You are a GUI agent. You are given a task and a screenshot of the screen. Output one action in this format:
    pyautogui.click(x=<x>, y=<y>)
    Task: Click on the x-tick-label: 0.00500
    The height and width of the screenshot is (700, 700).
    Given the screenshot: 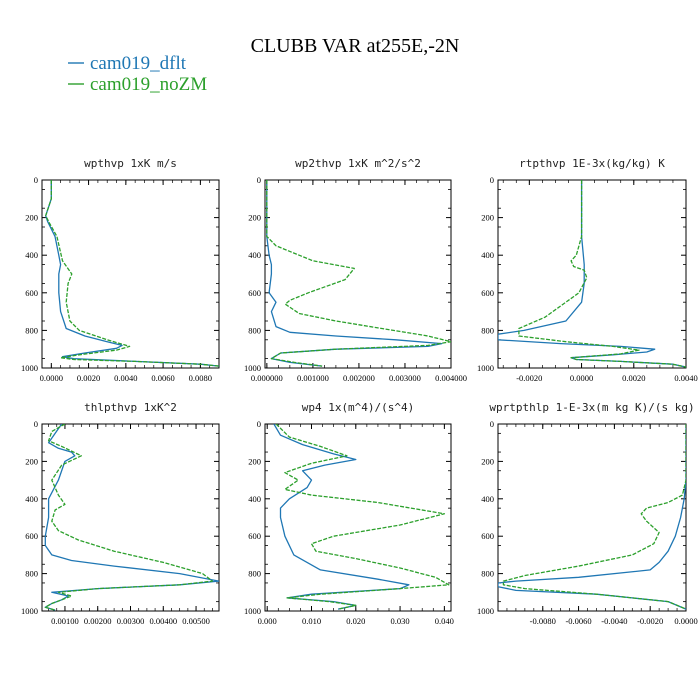 What is the action you would take?
    pyautogui.click(x=196, y=621)
    